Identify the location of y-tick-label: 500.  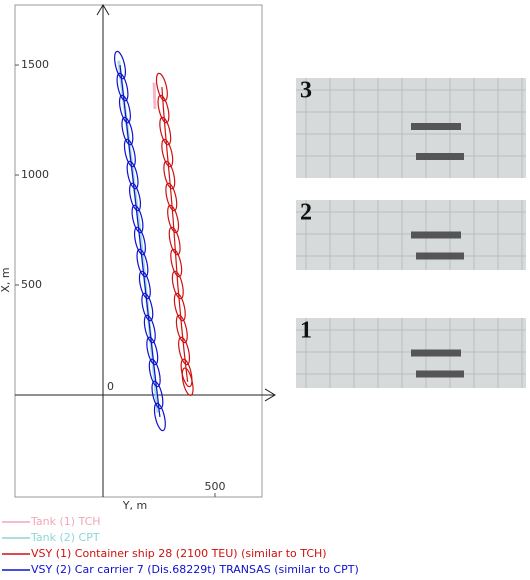
(31, 284).